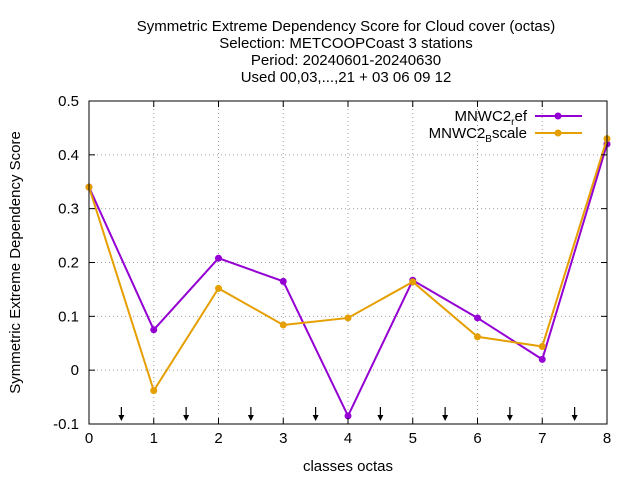  I want to click on y-tick-label: 0.5, so click(68, 101).